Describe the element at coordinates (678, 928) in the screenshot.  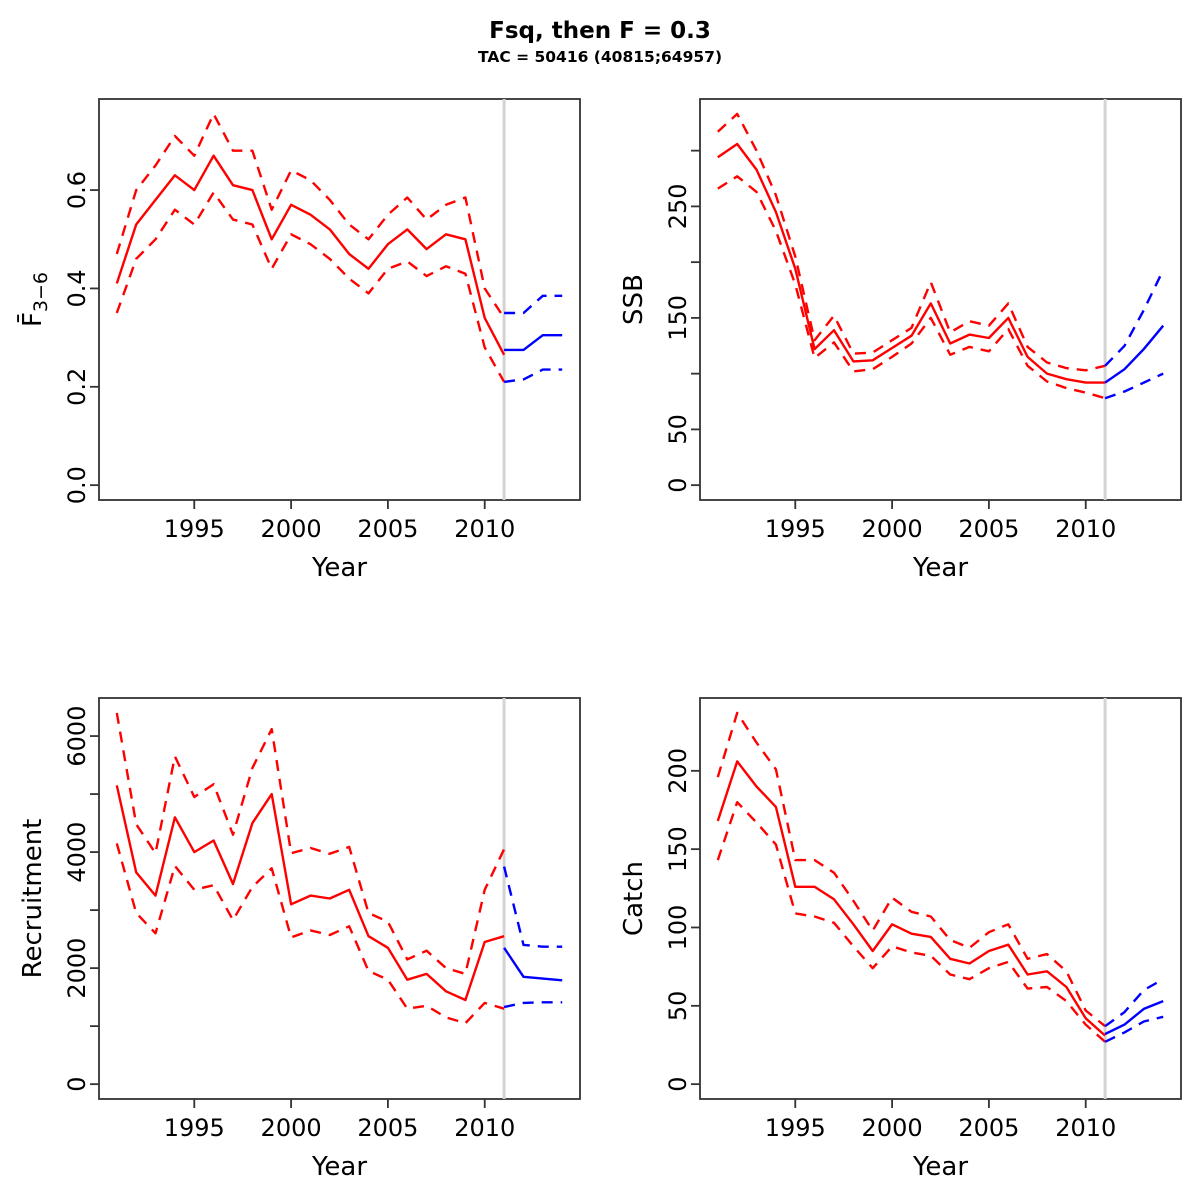
I see `y-tick-label: 100` at that location.